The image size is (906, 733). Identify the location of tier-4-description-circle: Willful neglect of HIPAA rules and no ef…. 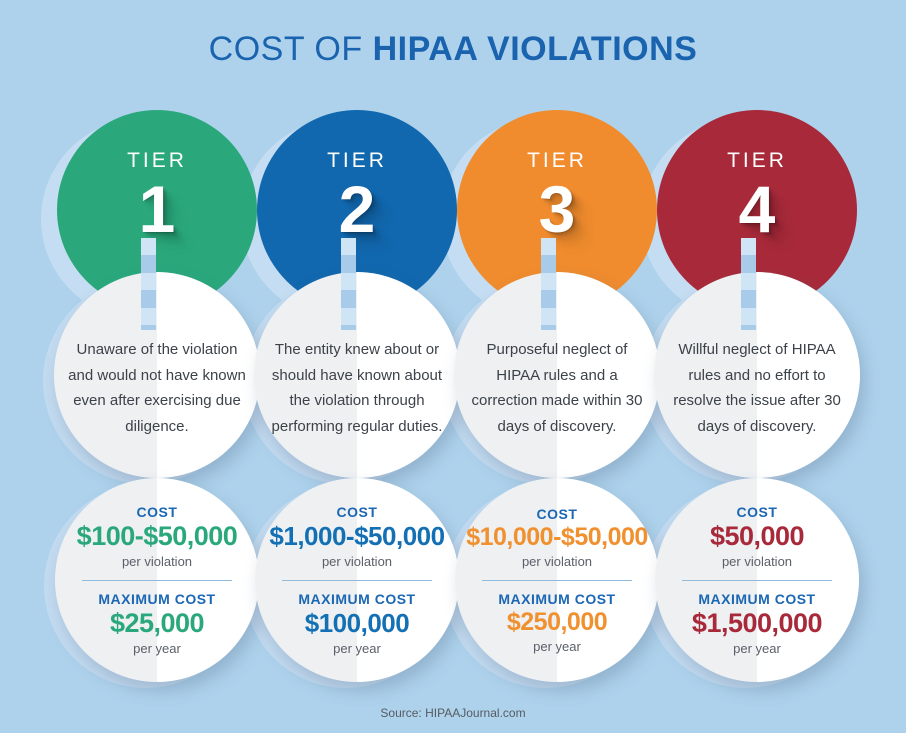
(757, 375).